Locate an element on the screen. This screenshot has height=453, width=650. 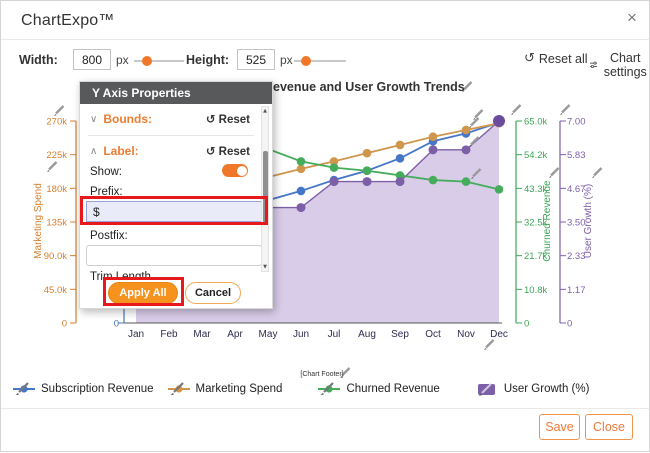
height-label: Height: is located at coordinates (208, 60).